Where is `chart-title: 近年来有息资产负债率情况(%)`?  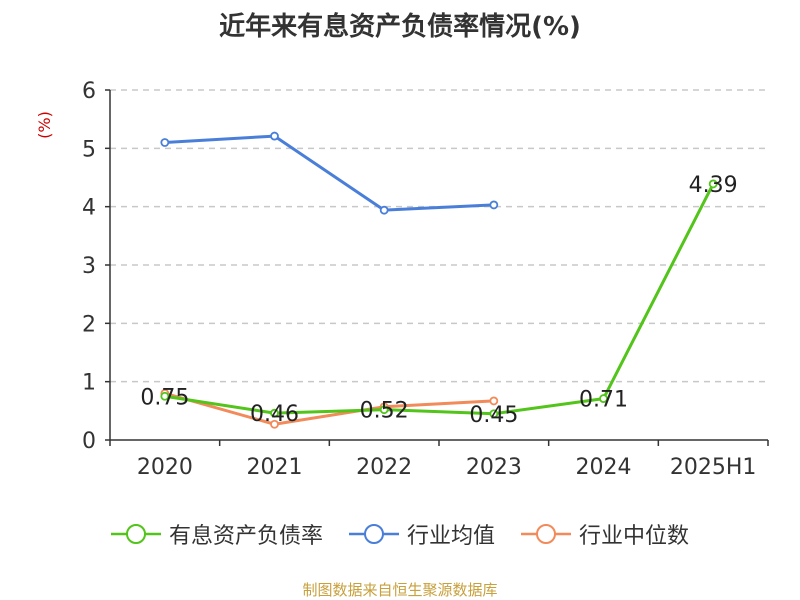
chart-title: 近年来有息资产负债率情况(%) is located at coordinates (400, 27).